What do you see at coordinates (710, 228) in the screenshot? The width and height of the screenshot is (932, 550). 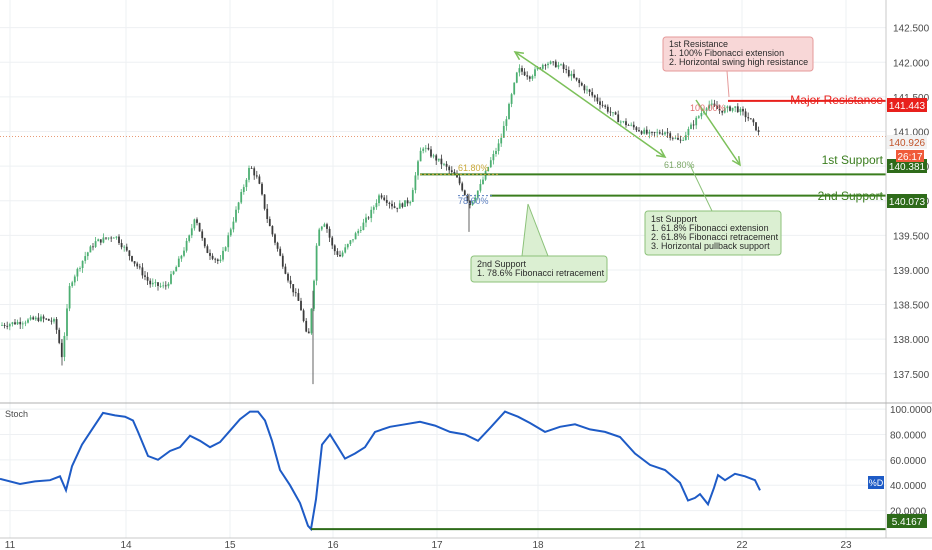 I see `callout-support1-line2: 1. 61.8% Fibonacci extension` at bounding box center [710, 228].